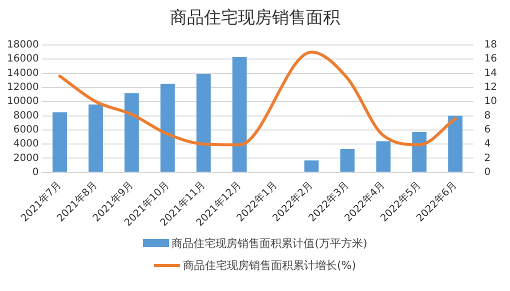 The image size is (510, 291). What do you see at coordinates (26, 158) in the screenshot?
I see `y-tick-label: 2000` at bounding box center [26, 158].